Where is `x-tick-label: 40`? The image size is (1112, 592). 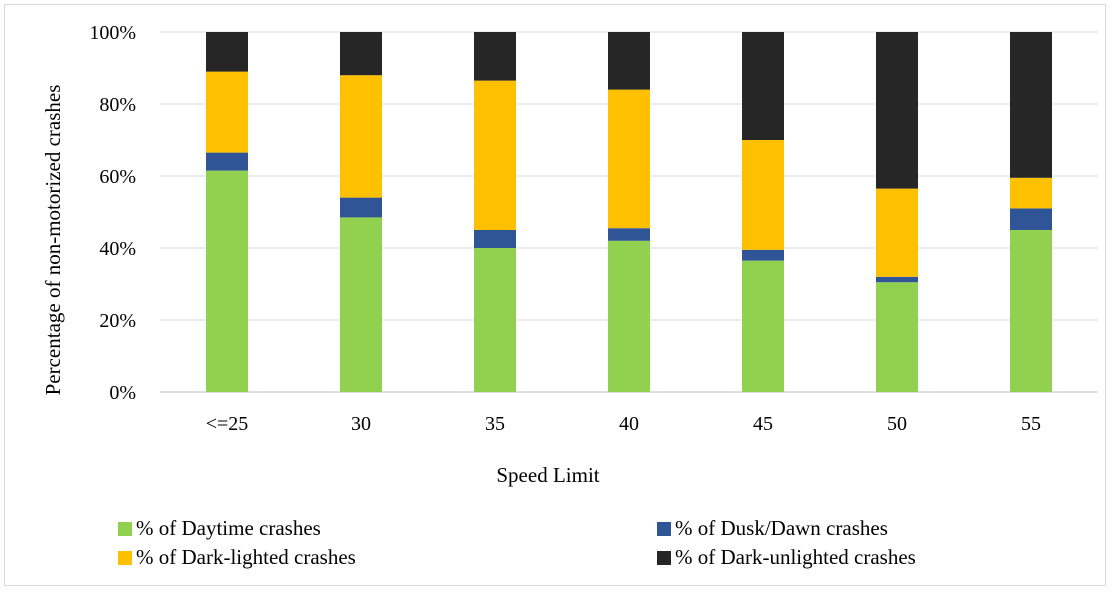 x-tick-label: 40 is located at coordinates (629, 424).